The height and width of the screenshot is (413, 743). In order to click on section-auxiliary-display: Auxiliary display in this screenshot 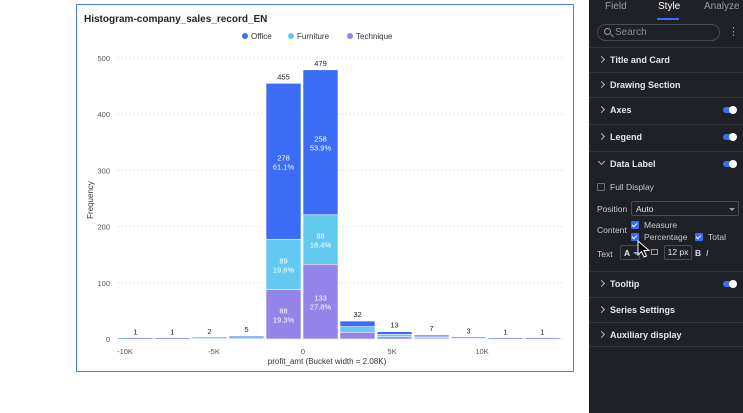, I will do `click(666, 334)`.